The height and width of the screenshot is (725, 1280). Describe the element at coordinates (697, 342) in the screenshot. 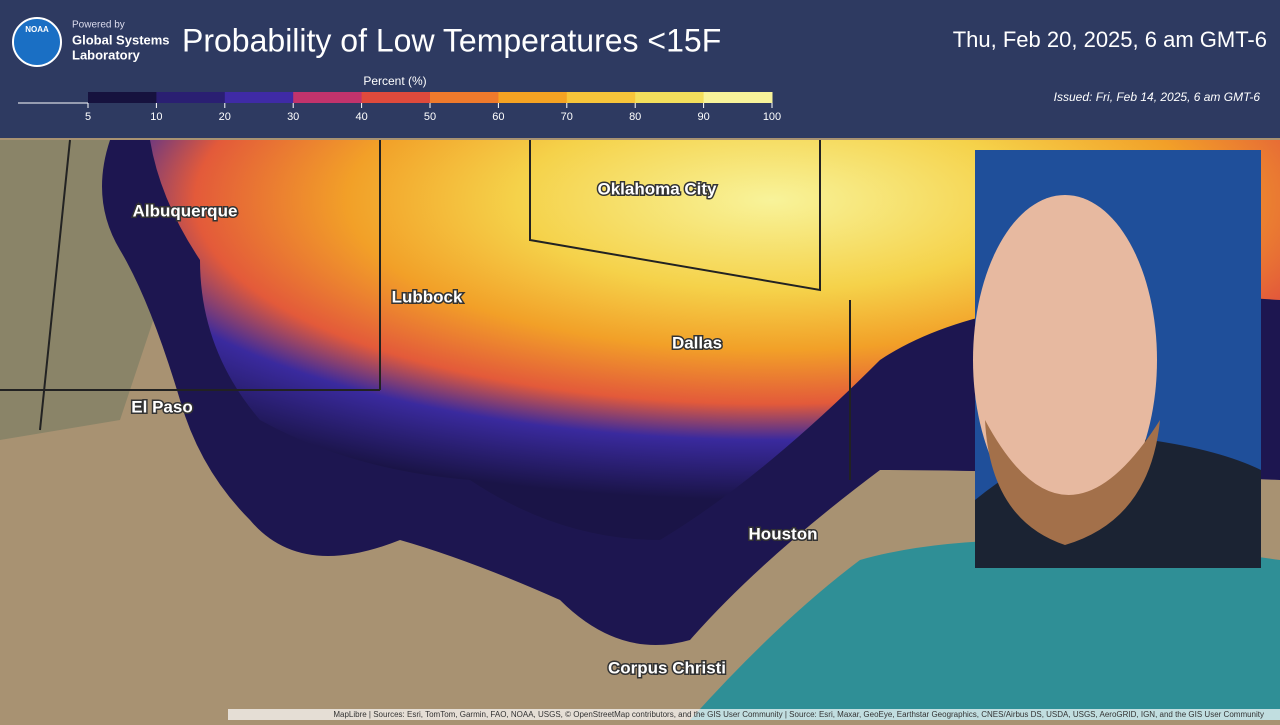

I see `city-label: Dallas` at that location.